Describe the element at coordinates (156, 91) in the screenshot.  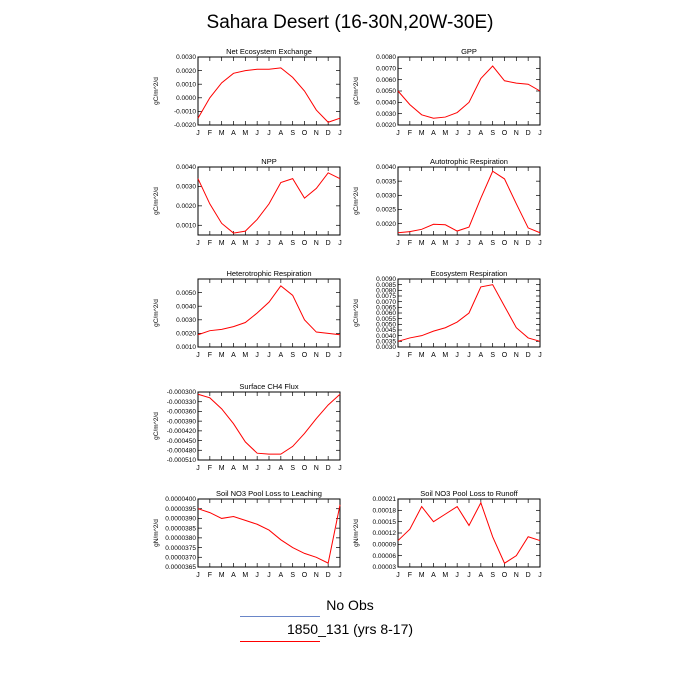
I see `y-axis-label: gC/m^2/d` at that location.